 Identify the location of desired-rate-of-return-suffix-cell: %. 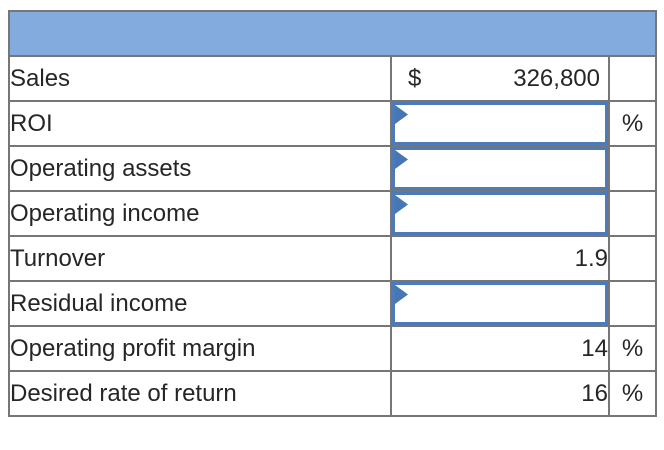
(632, 393).